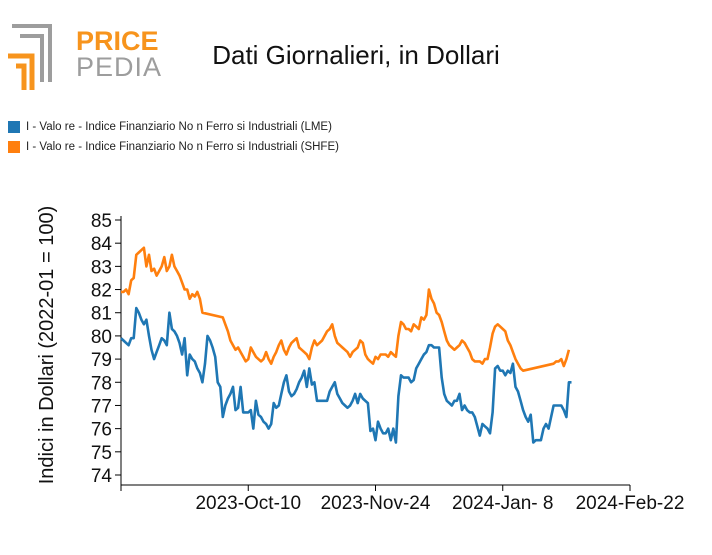 The image size is (712, 555). I want to click on y-tick-label: 75, so click(101, 453).